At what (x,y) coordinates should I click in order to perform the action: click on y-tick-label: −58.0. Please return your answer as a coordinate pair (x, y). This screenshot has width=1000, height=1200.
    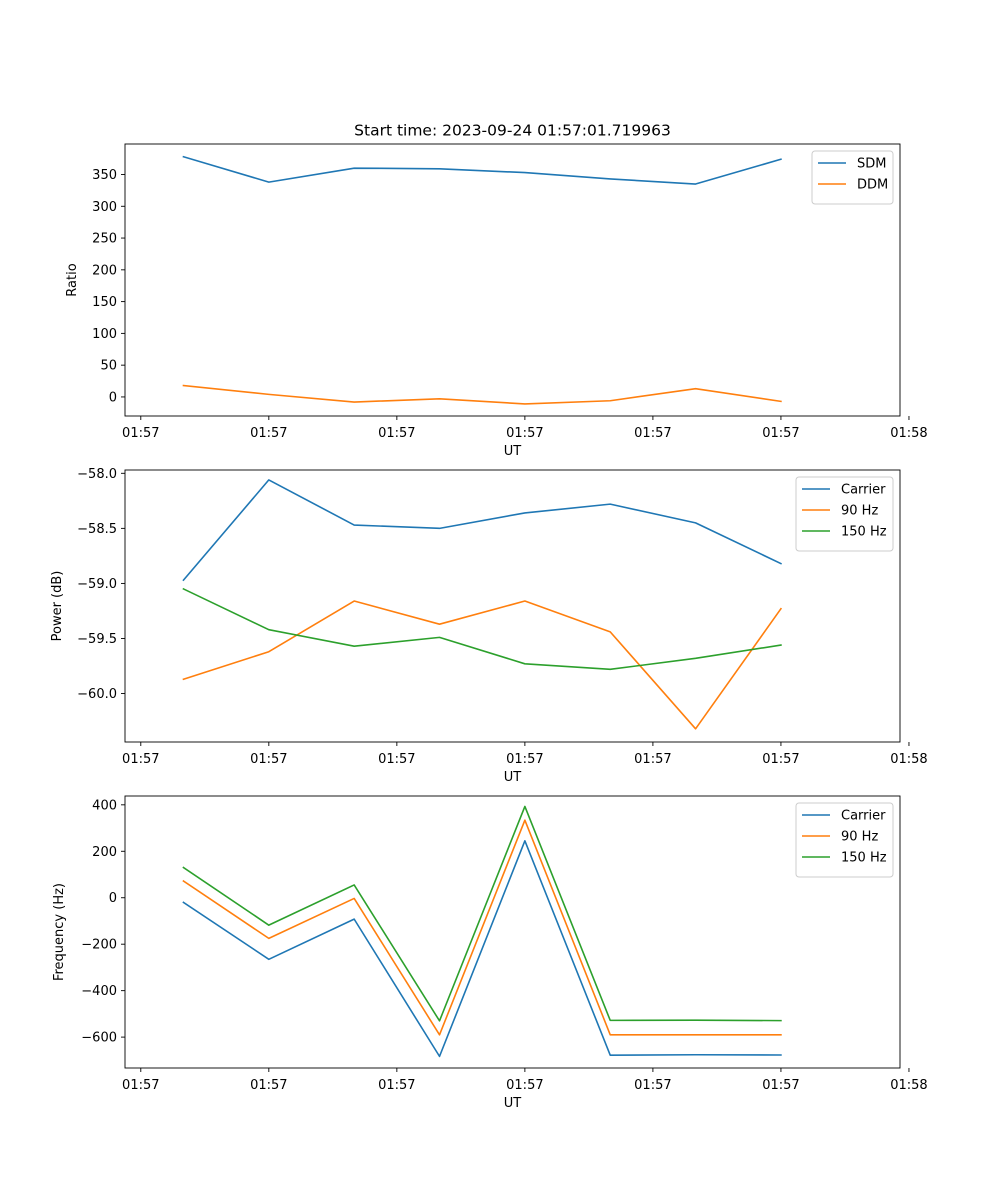
    Looking at the image, I should click on (97, 474).